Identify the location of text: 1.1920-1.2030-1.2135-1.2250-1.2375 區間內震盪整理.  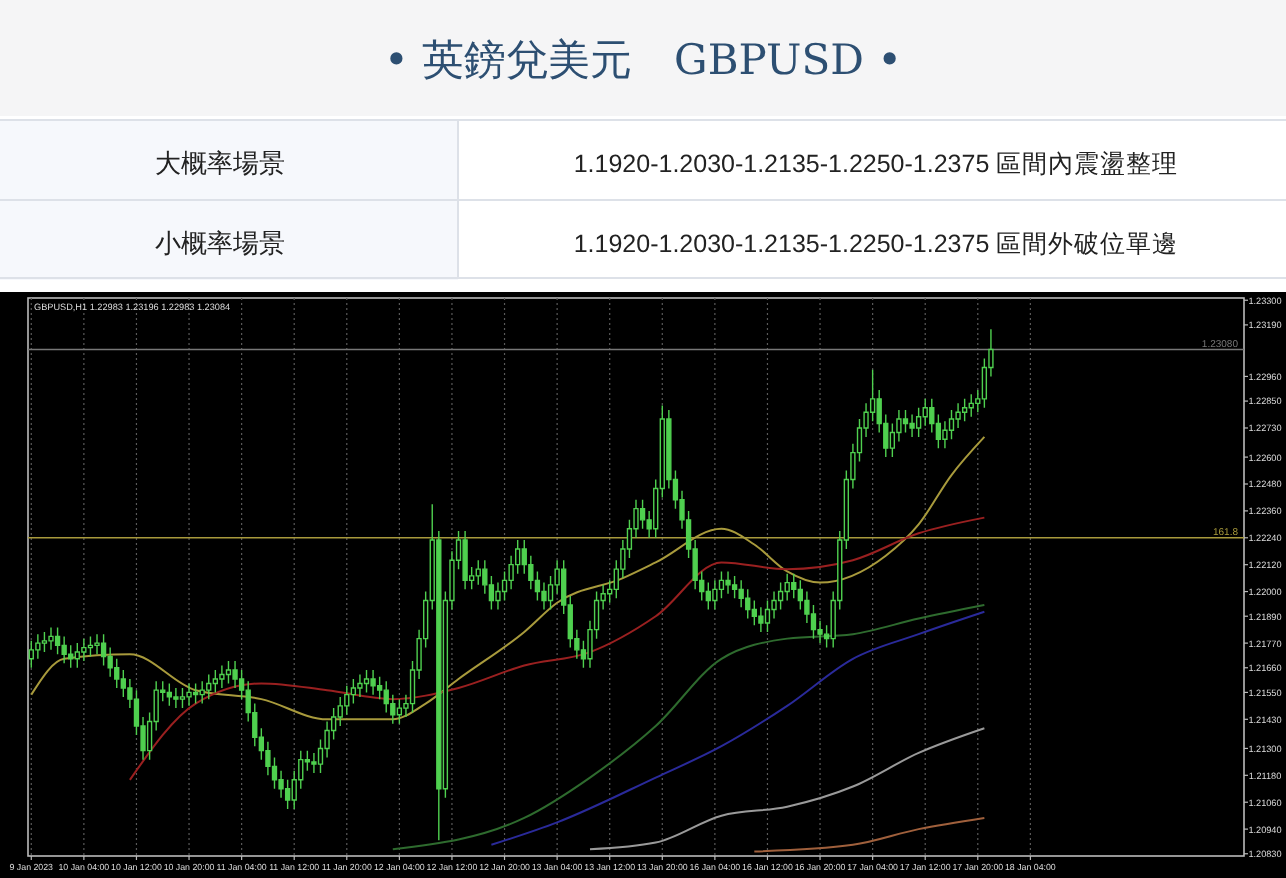
(876, 164).